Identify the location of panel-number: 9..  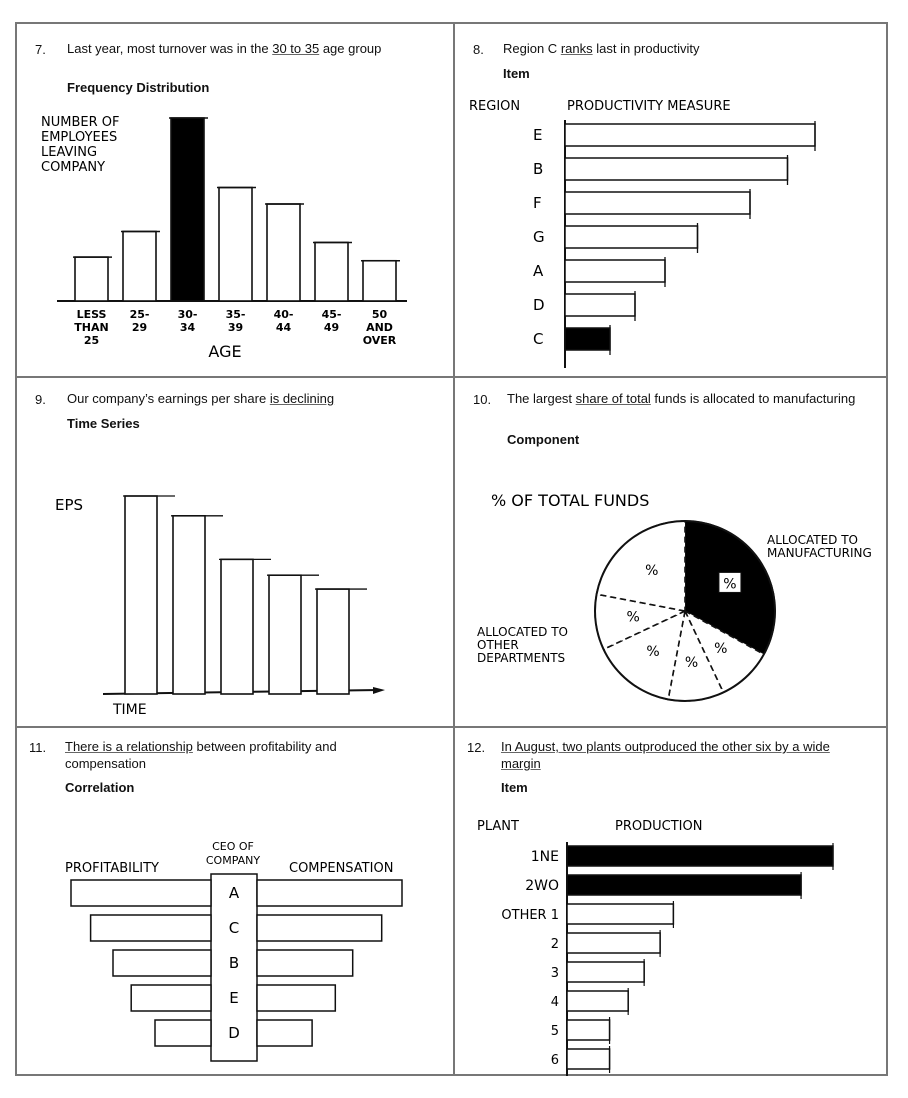
(40, 399).